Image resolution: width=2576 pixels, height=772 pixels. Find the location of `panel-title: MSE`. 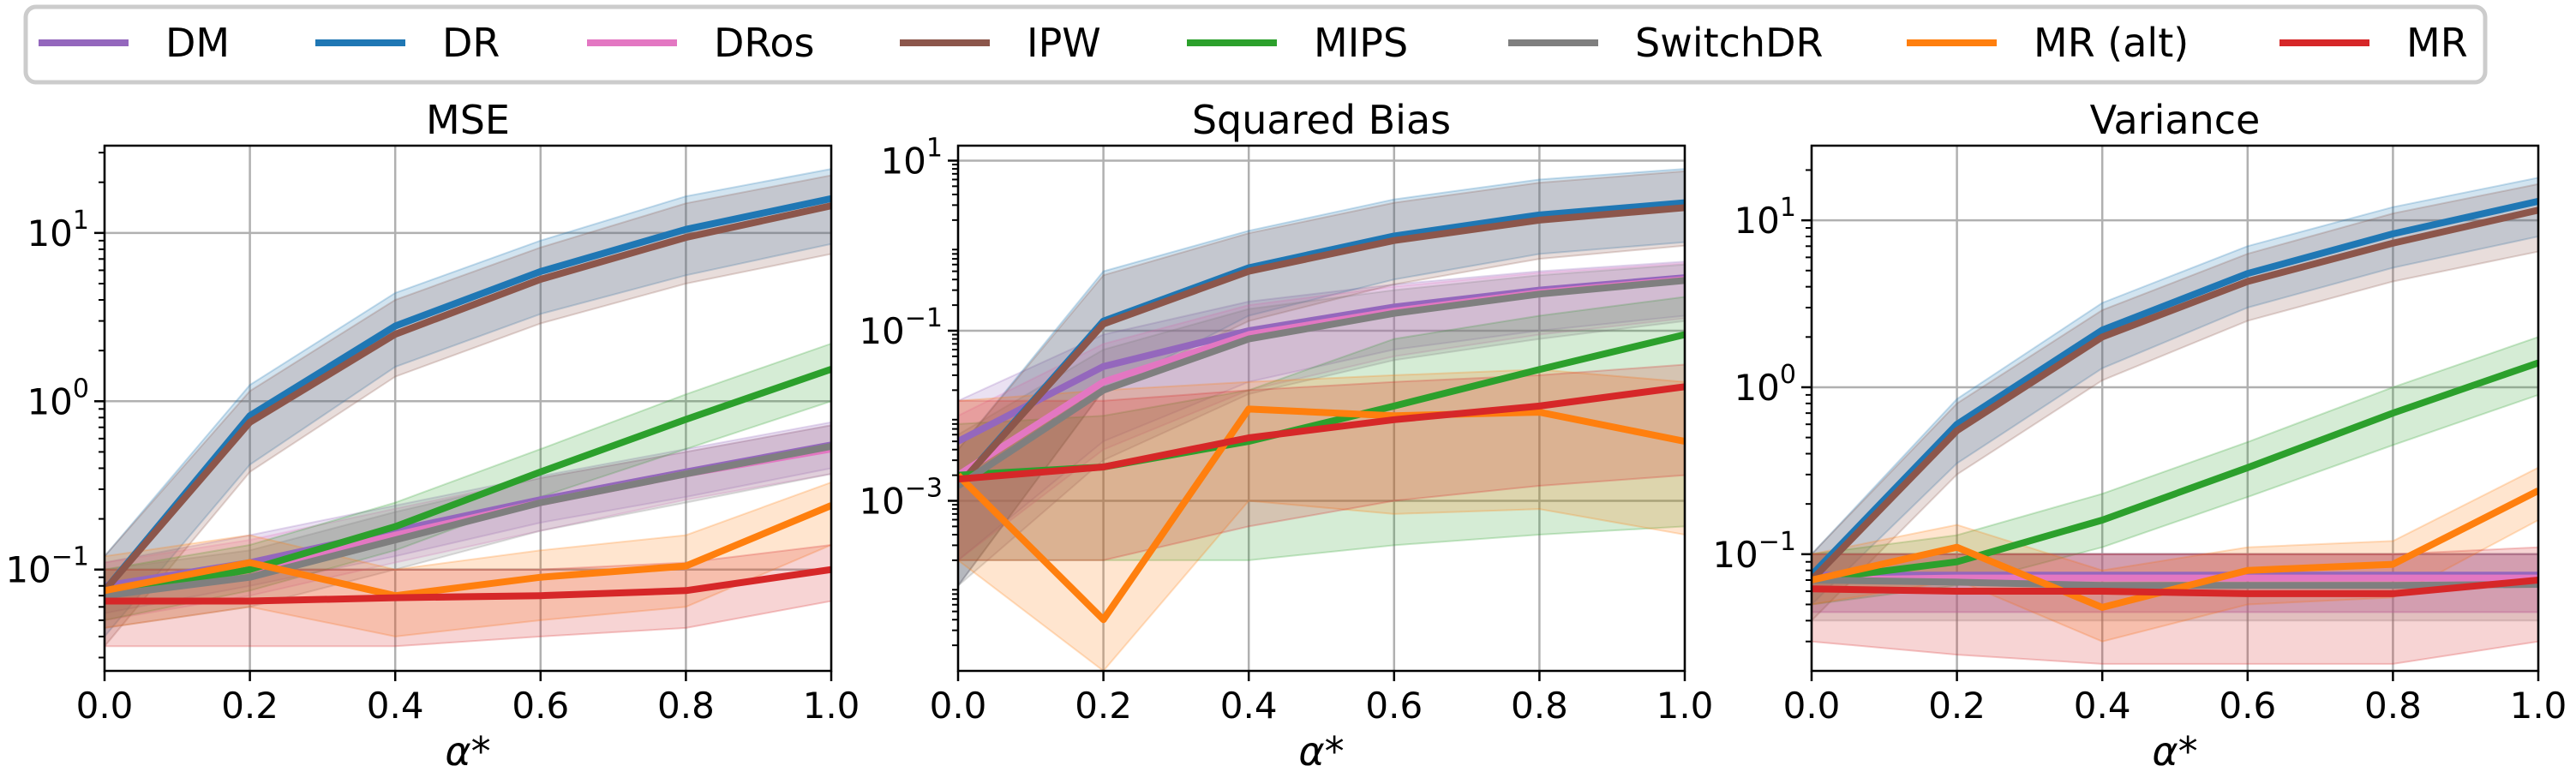

panel-title: MSE is located at coordinates (468, 120).